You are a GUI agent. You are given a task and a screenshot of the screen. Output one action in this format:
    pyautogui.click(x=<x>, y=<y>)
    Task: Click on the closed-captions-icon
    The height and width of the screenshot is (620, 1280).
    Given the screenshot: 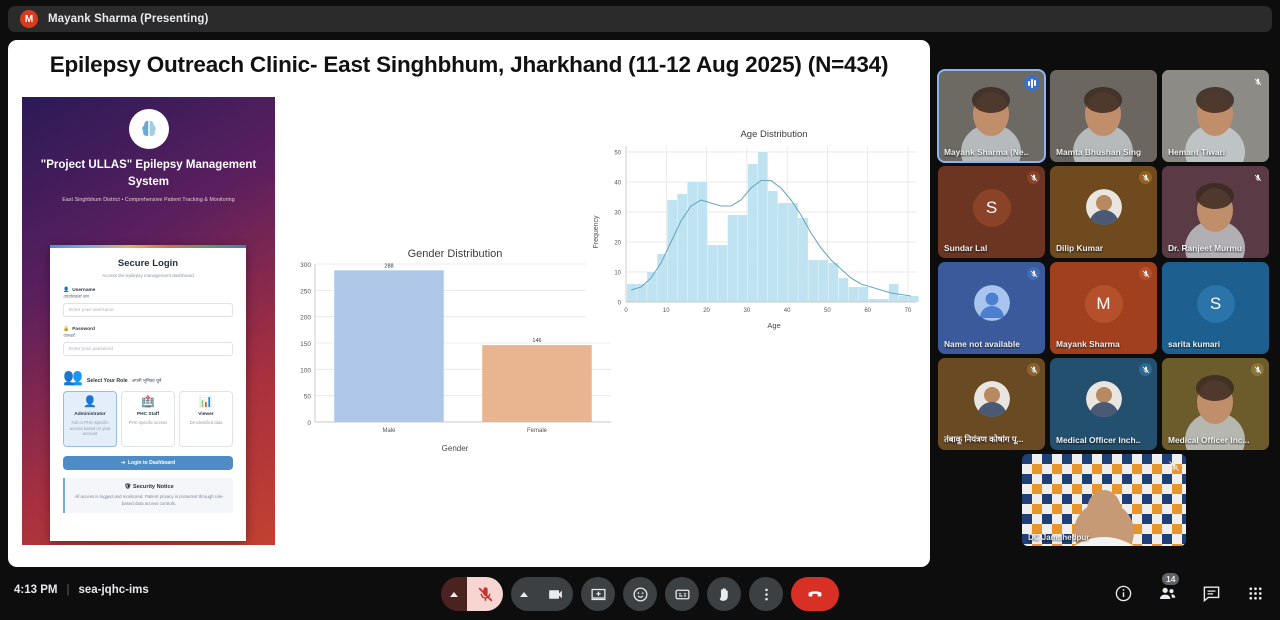 What is the action you would take?
    pyautogui.click(x=682, y=594)
    